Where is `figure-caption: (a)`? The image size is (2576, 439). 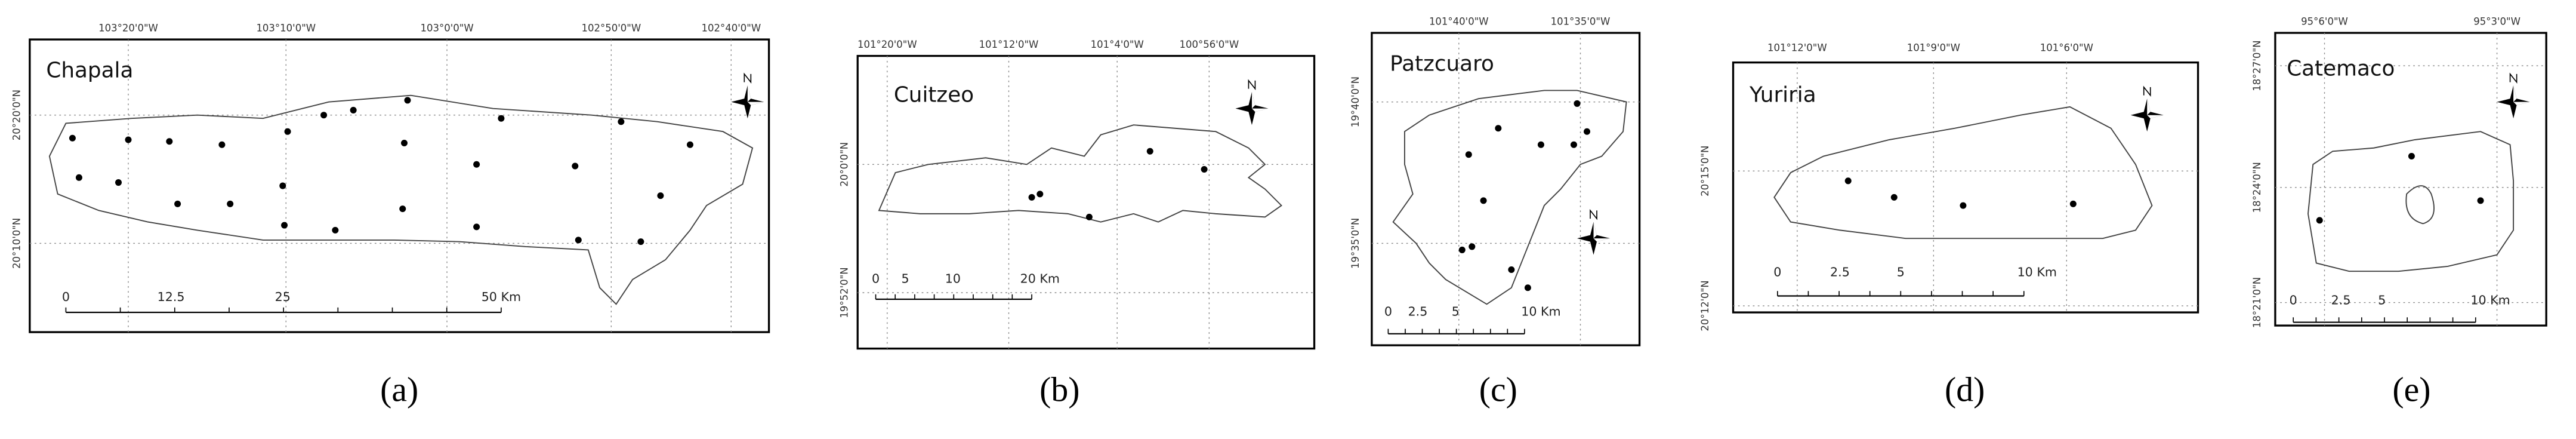 figure-caption: (a) is located at coordinates (399, 389).